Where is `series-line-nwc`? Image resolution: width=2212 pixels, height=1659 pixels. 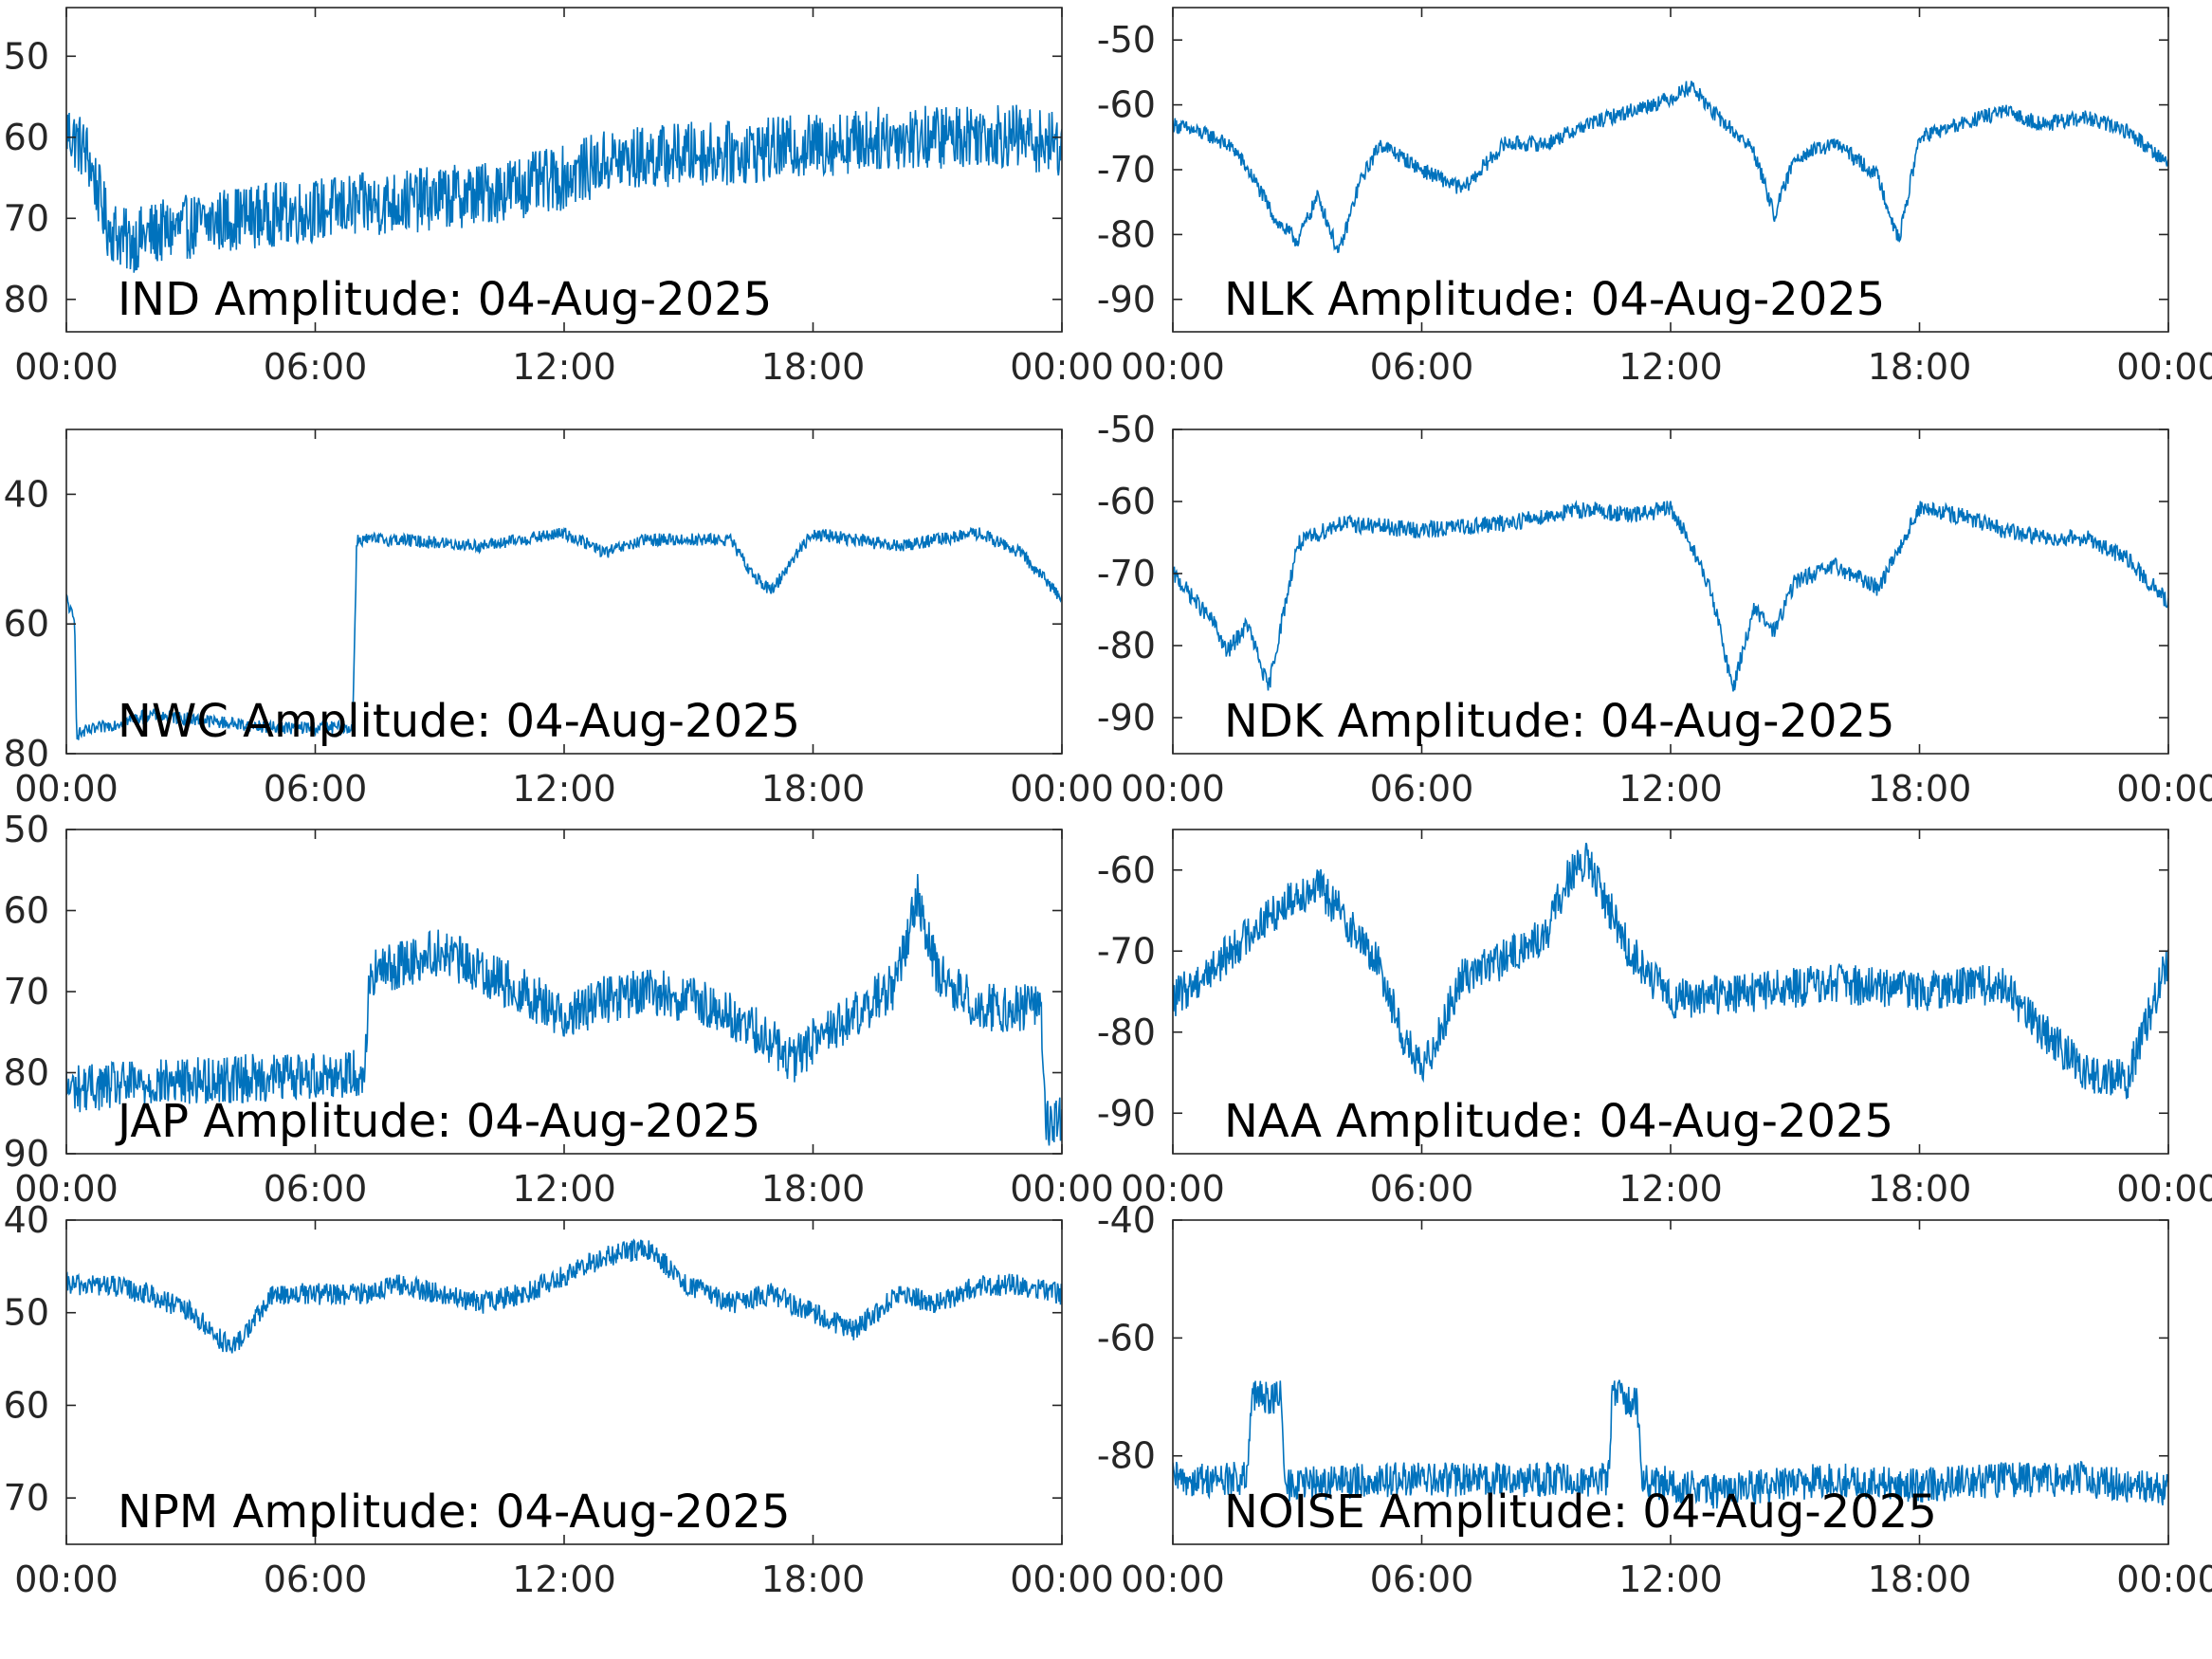
series-line-nwc is located at coordinates (564, 633).